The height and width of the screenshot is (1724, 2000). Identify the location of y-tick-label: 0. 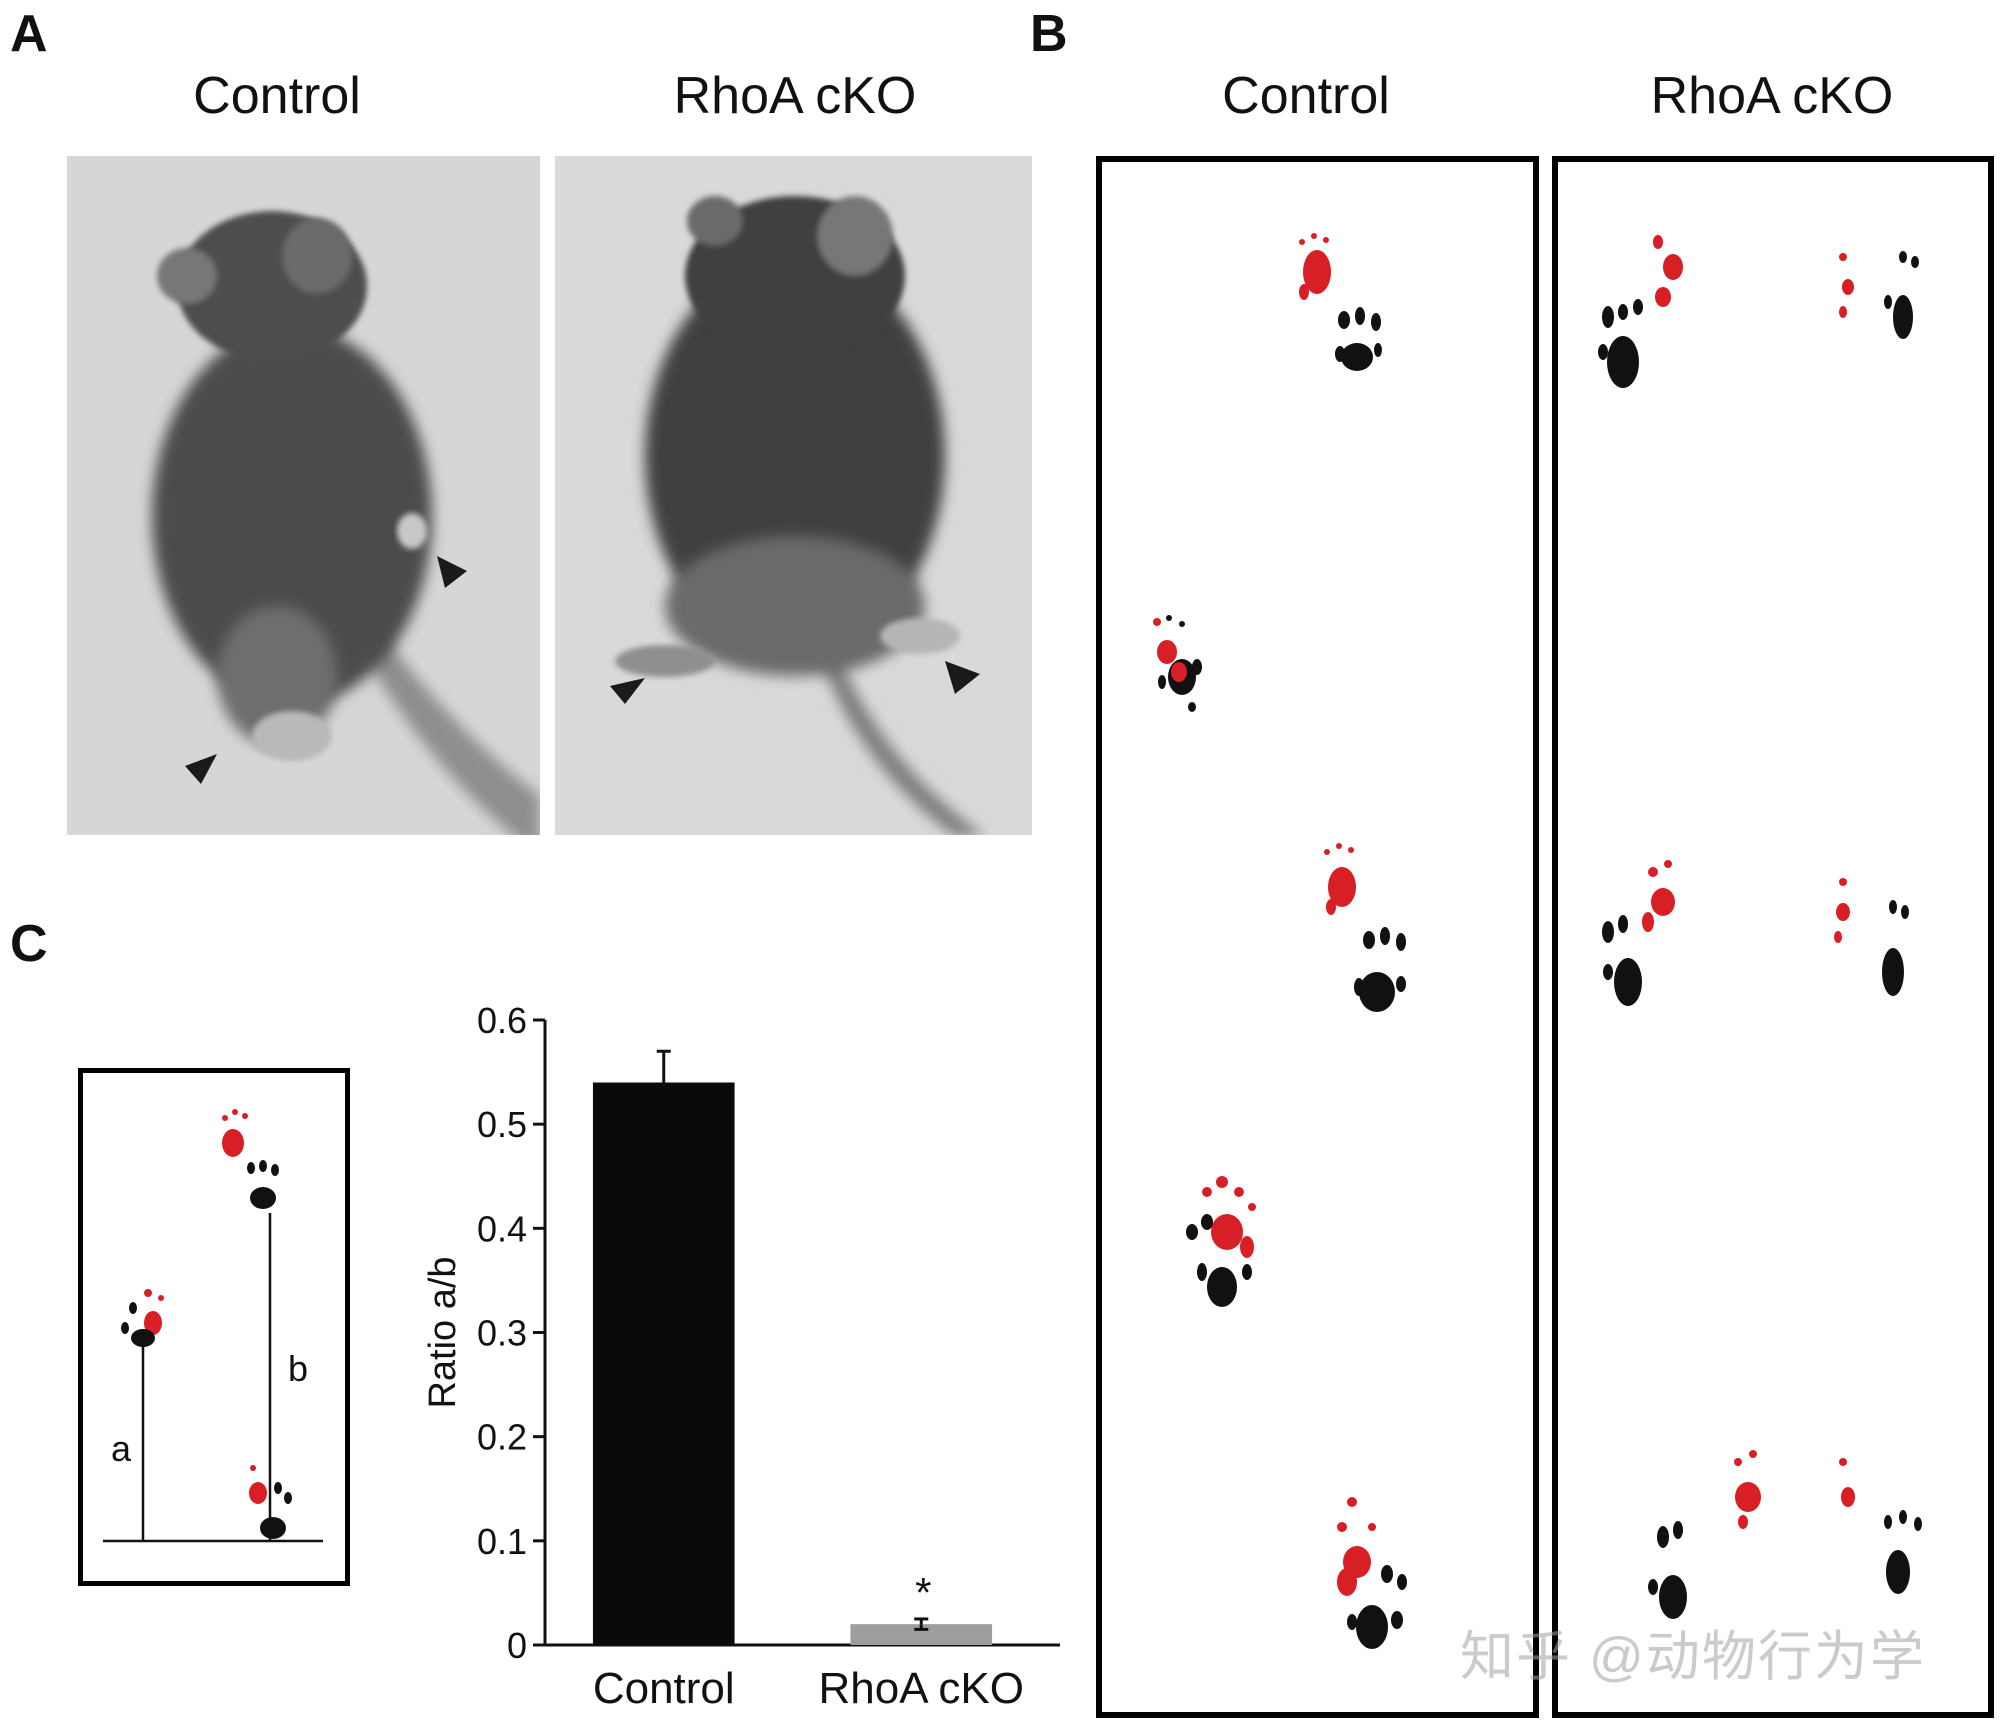
(517, 1645).